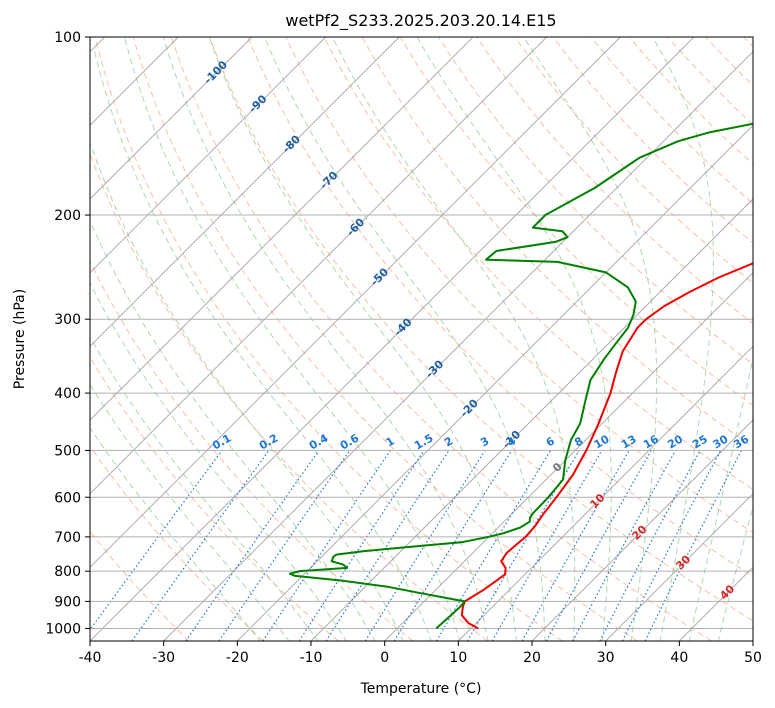  I want to click on x-axis-label: Temperature (°C), so click(421, 689).